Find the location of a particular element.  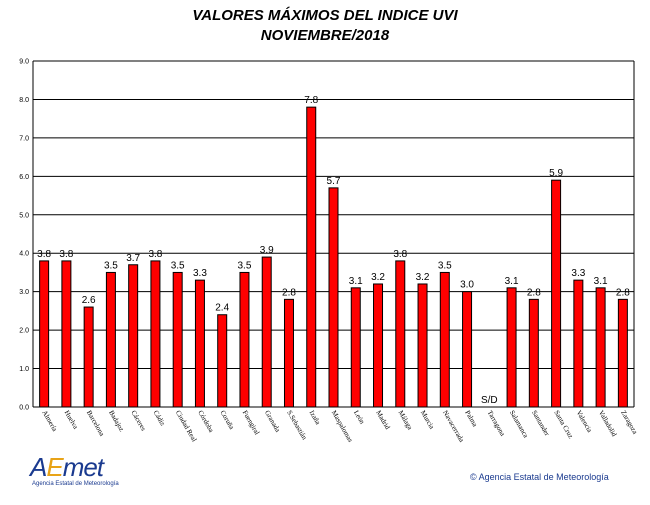

category-label: Huelva is located at coordinates (71, 420).